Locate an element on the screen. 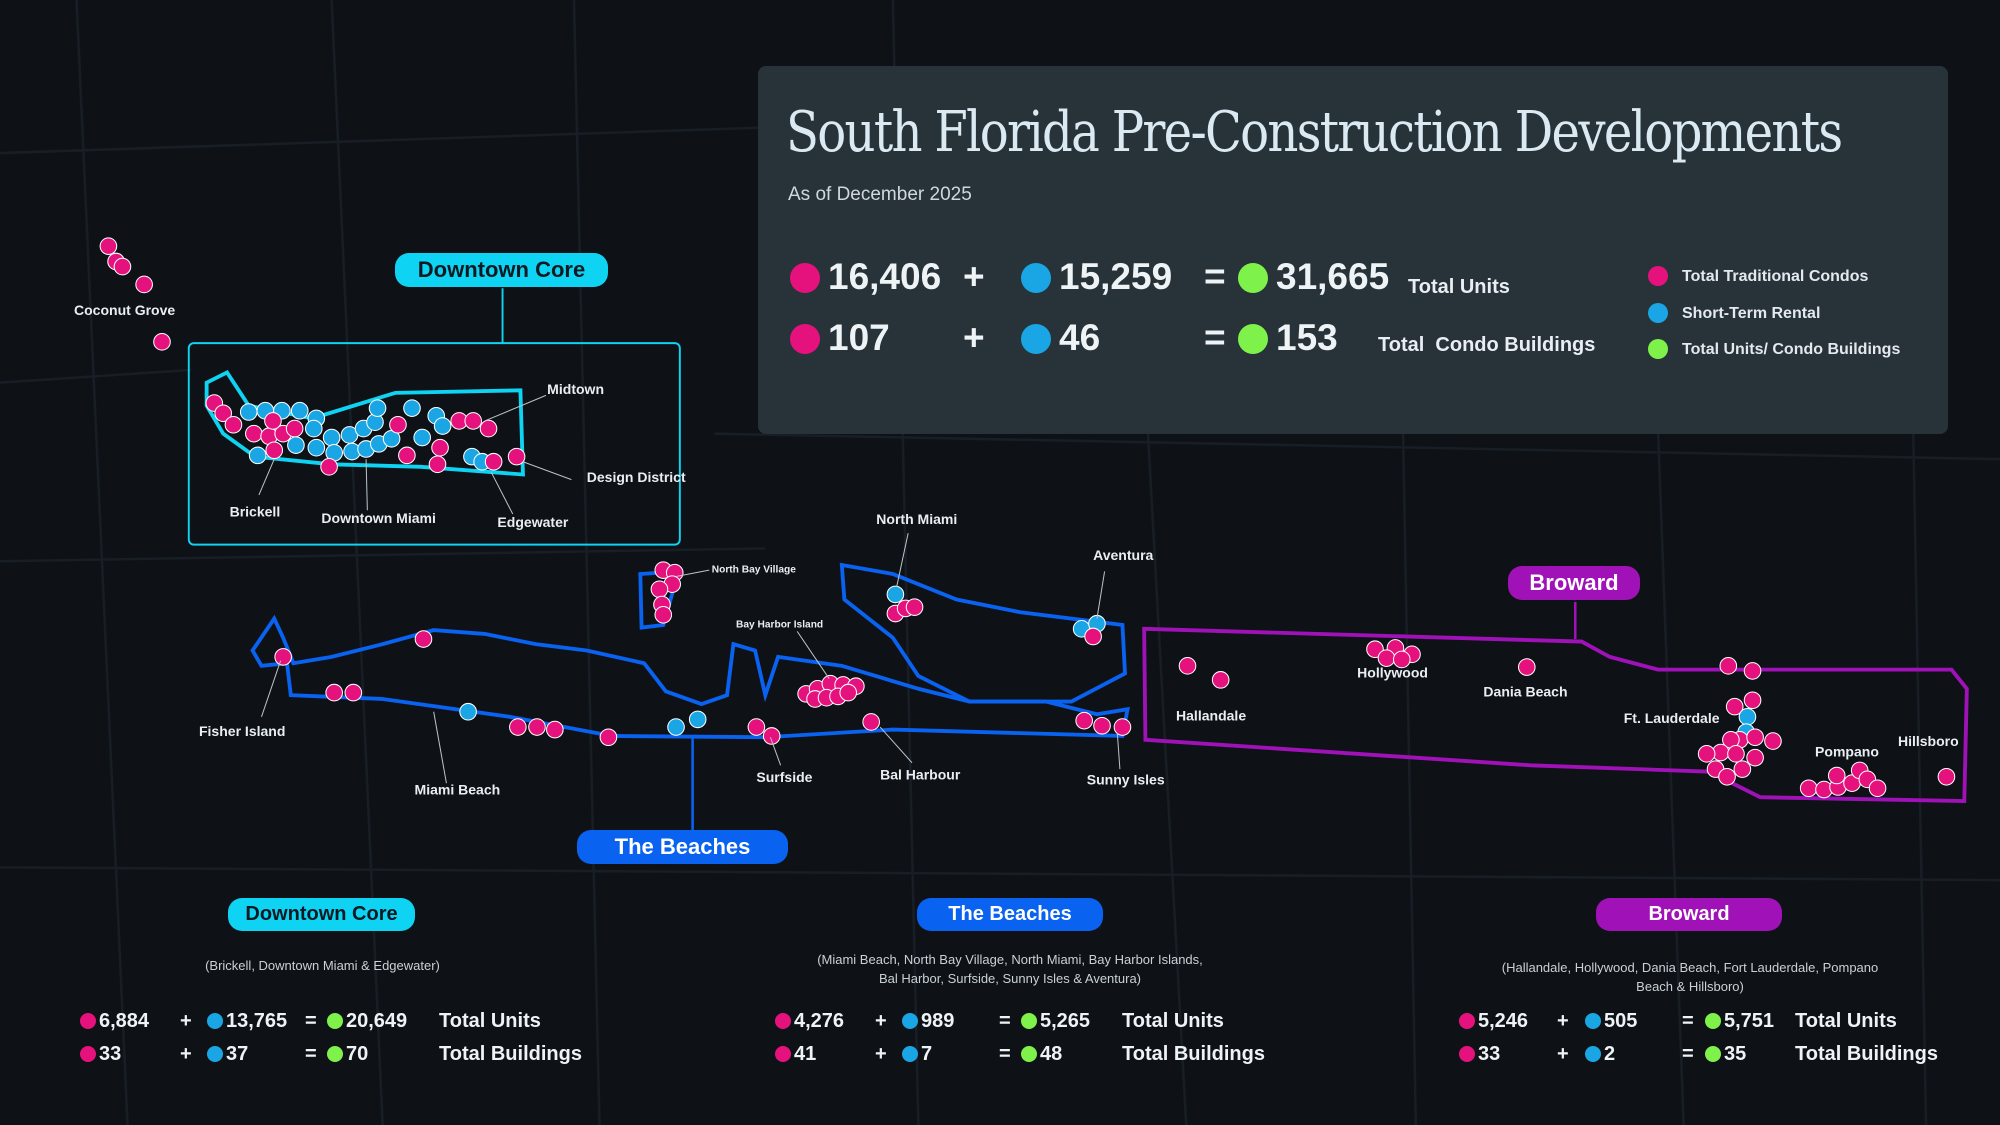  place-label: Pompano is located at coordinates (1847, 751).